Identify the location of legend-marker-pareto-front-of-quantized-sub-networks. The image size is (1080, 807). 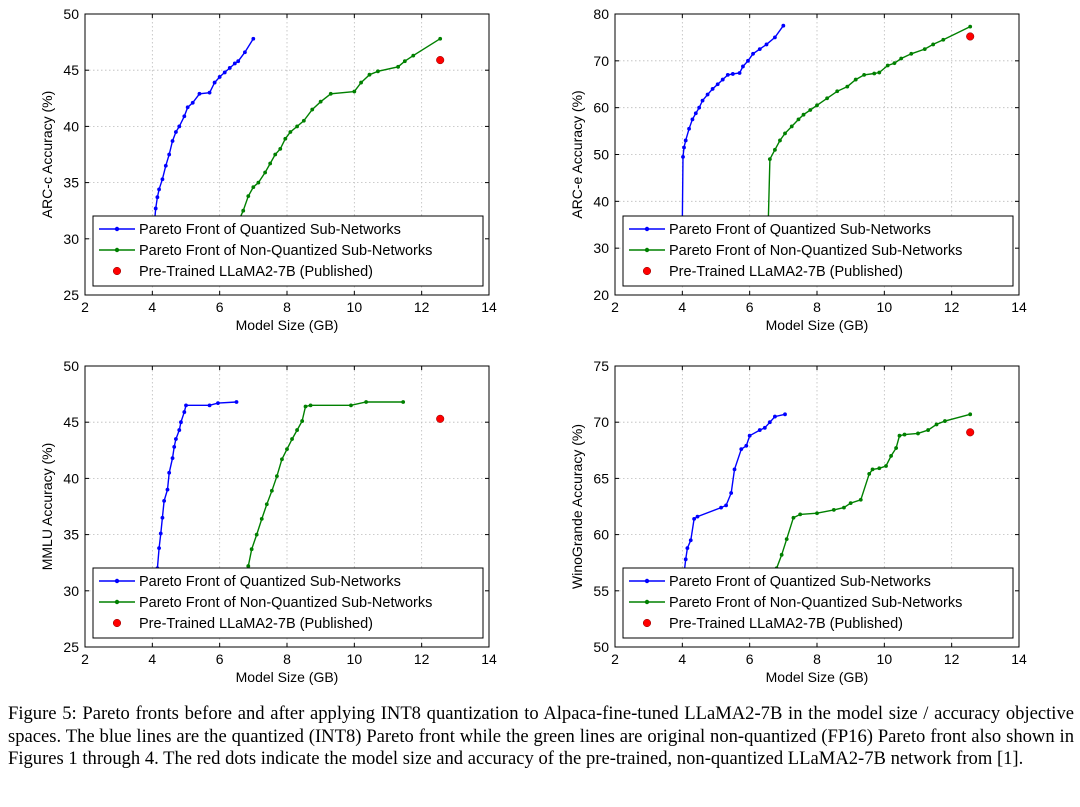
(117, 229).